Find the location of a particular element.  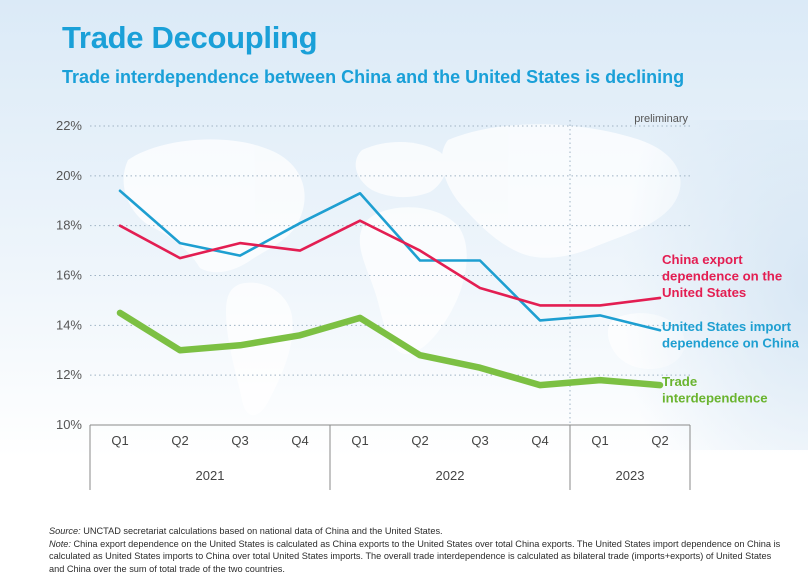

y-tick-label: 12% is located at coordinates (69, 374).